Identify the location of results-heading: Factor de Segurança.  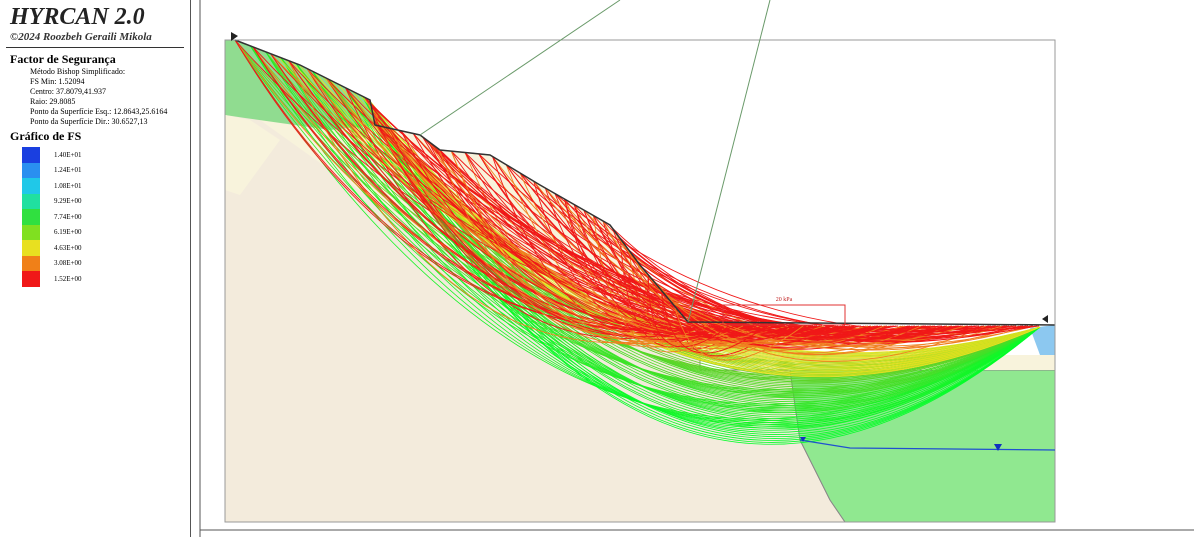
(63, 59).